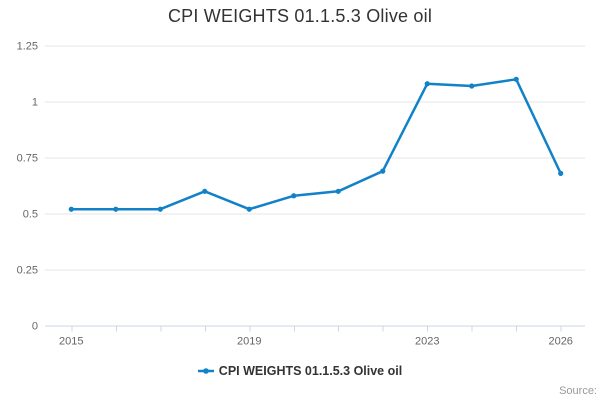  I want to click on x-axis-tick-label: 2019, so click(249, 342).